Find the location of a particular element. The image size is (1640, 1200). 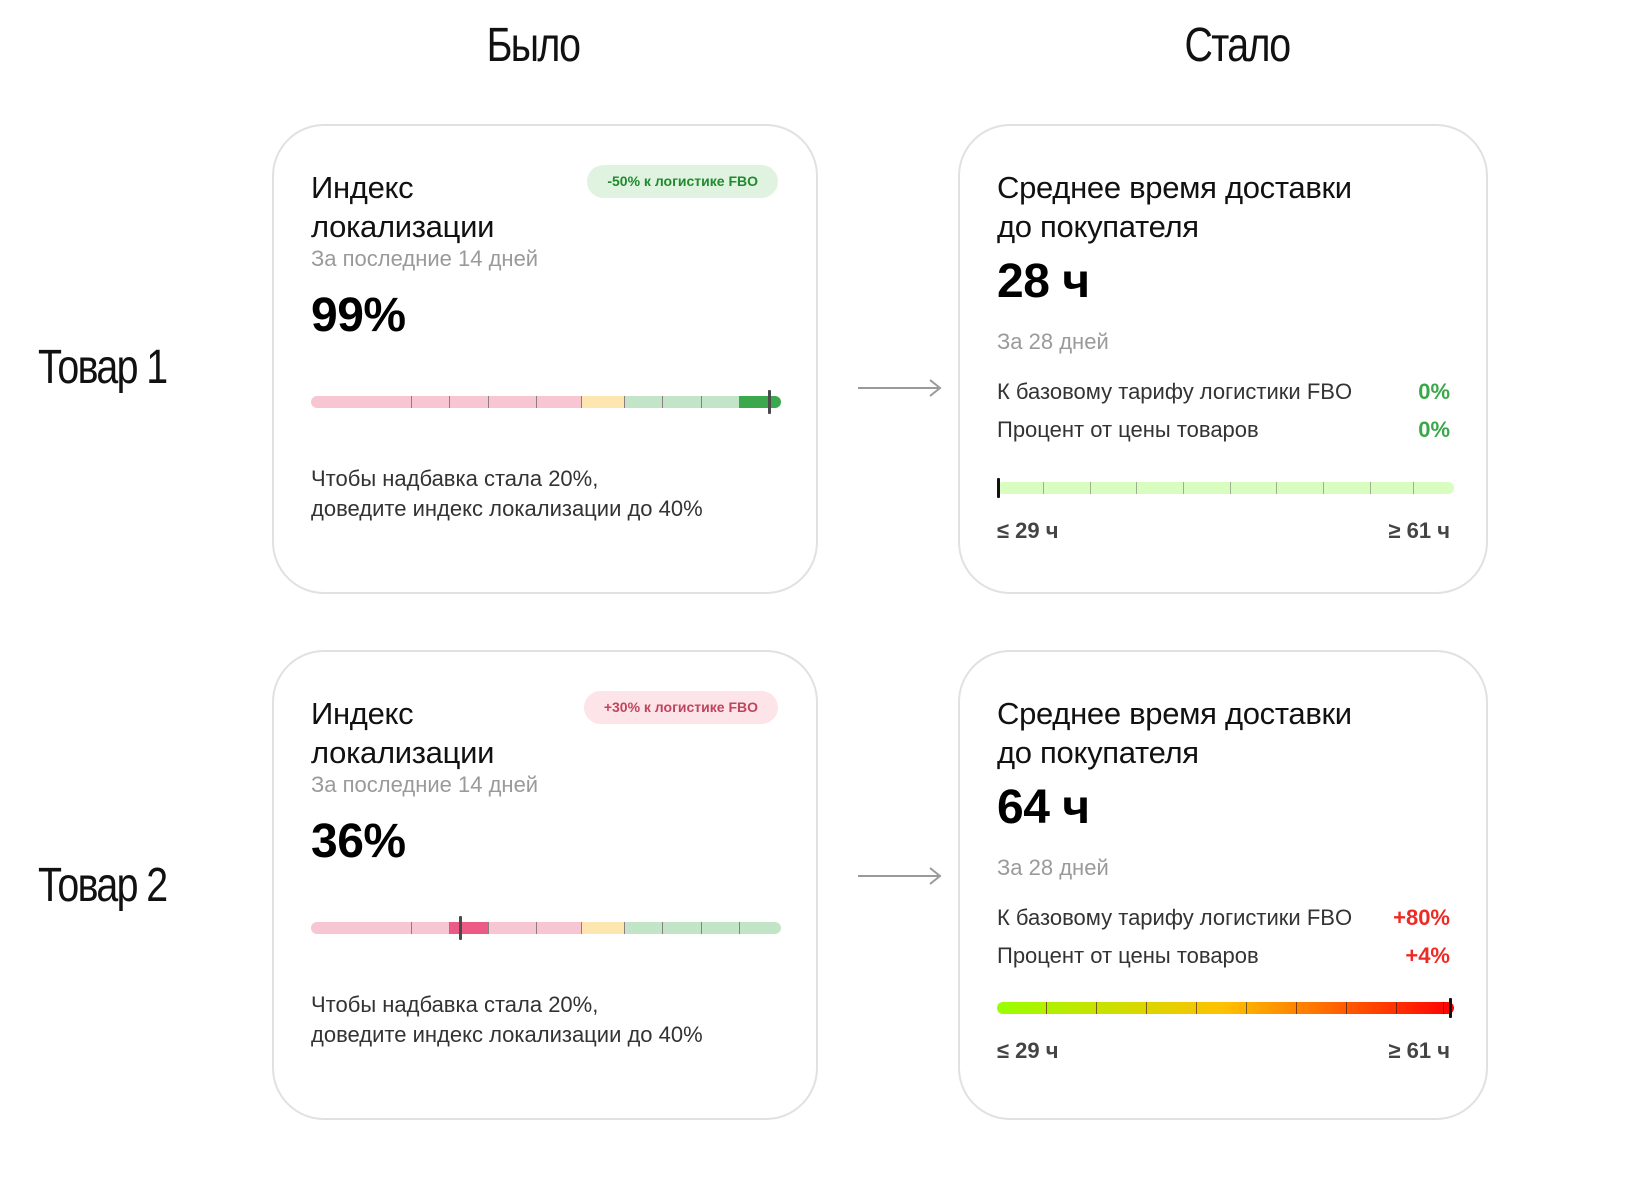

metric-price-percent: Процент от цены товаров +4% is located at coordinates (1223, 956).